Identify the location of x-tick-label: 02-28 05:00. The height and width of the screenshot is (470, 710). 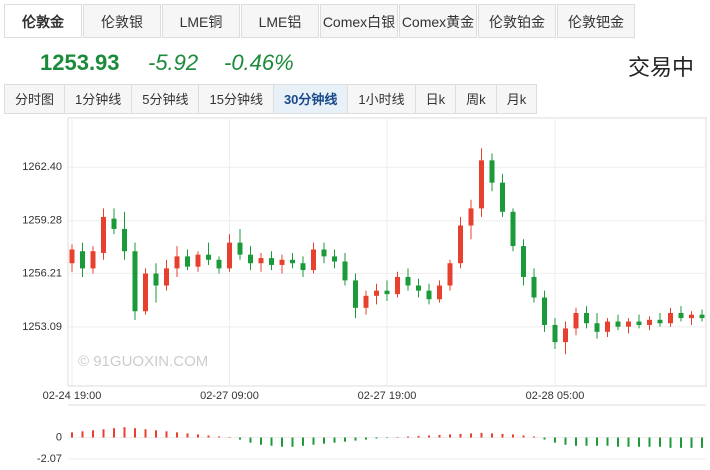
(555, 396).